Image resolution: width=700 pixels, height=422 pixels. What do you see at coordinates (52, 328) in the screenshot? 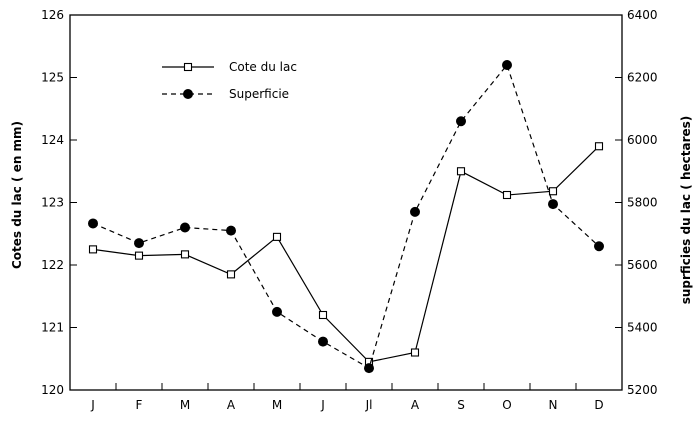
I see `left-tick-label: 121` at bounding box center [52, 328].